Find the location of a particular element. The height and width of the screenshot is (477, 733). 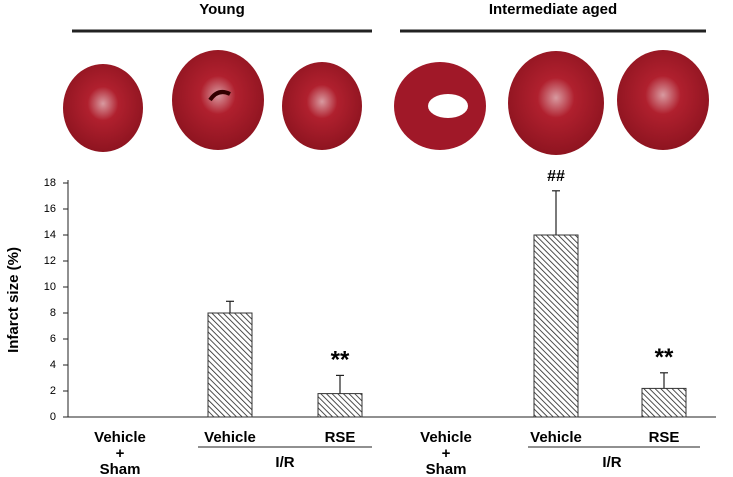

heart-lumen is located at coordinates (448, 106).